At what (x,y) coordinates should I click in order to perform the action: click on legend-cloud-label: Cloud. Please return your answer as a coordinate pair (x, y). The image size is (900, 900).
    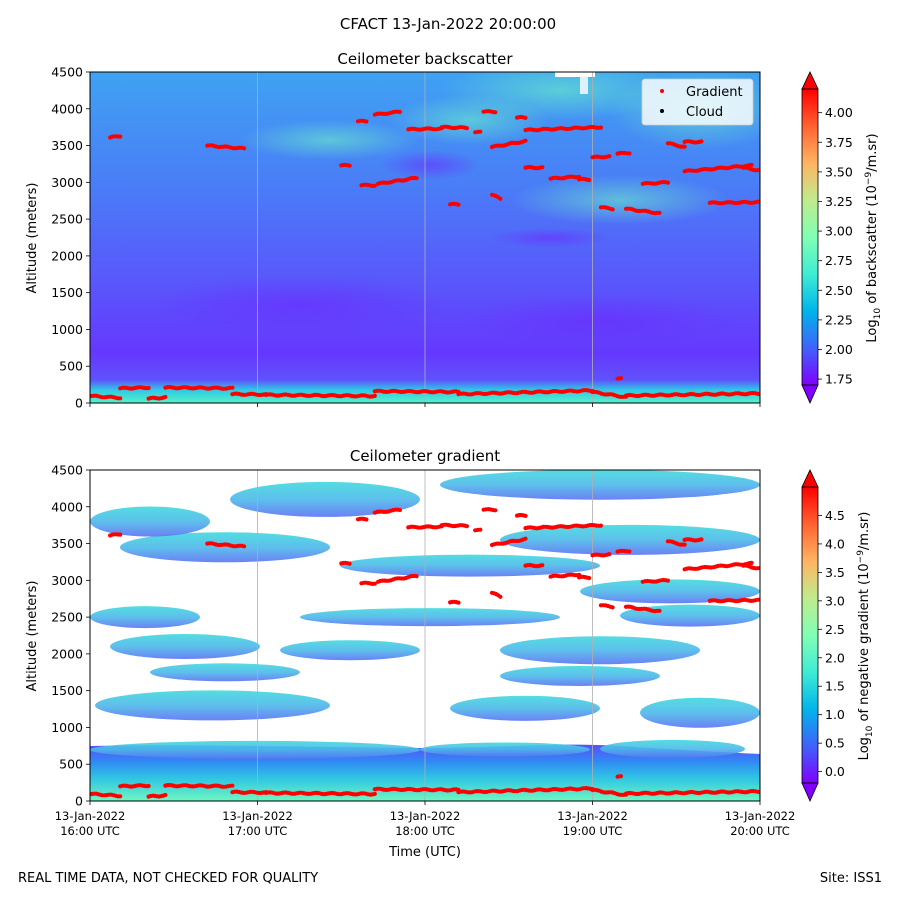
    Looking at the image, I should click on (704, 112).